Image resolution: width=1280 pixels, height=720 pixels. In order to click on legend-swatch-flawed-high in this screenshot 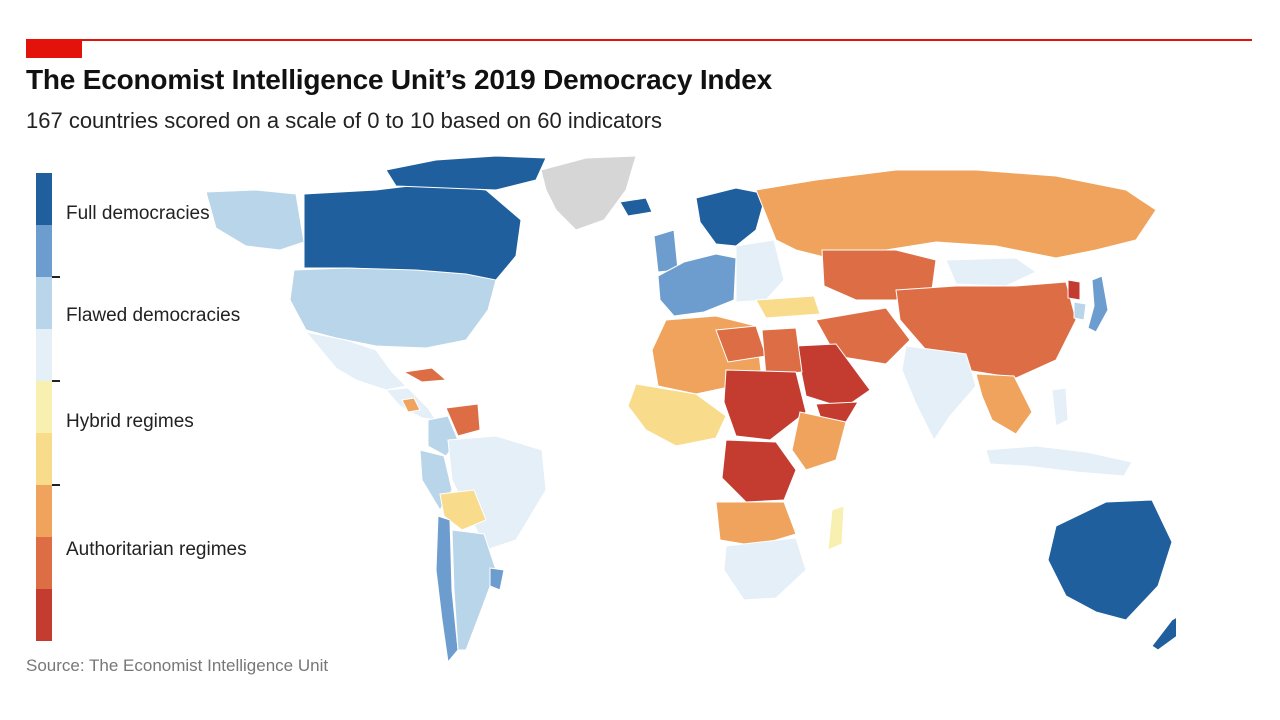, I will do `click(44, 303)`.